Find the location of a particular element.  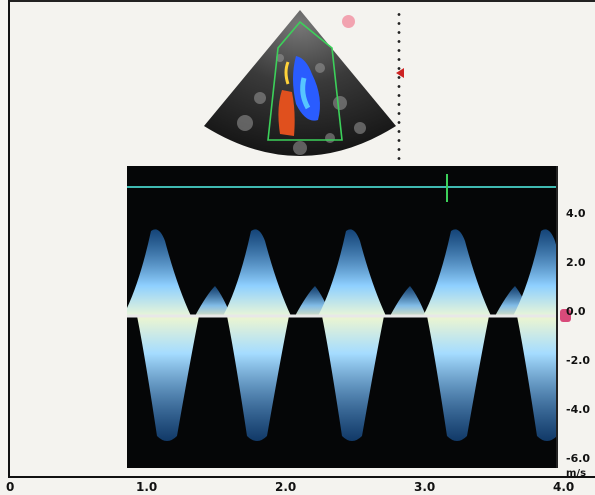

depth-scale-dots is located at coordinates (399, 88).